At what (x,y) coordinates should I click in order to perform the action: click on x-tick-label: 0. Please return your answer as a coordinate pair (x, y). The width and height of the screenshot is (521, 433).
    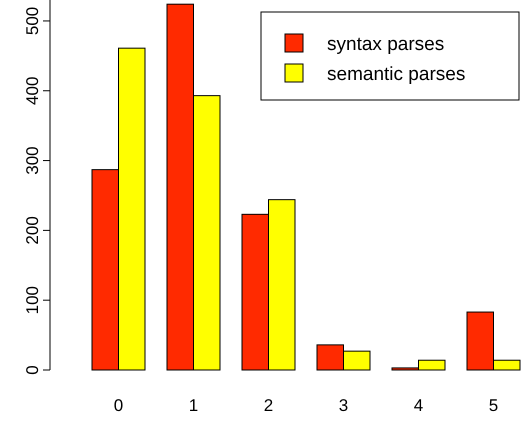
    Looking at the image, I should click on (119, 405).